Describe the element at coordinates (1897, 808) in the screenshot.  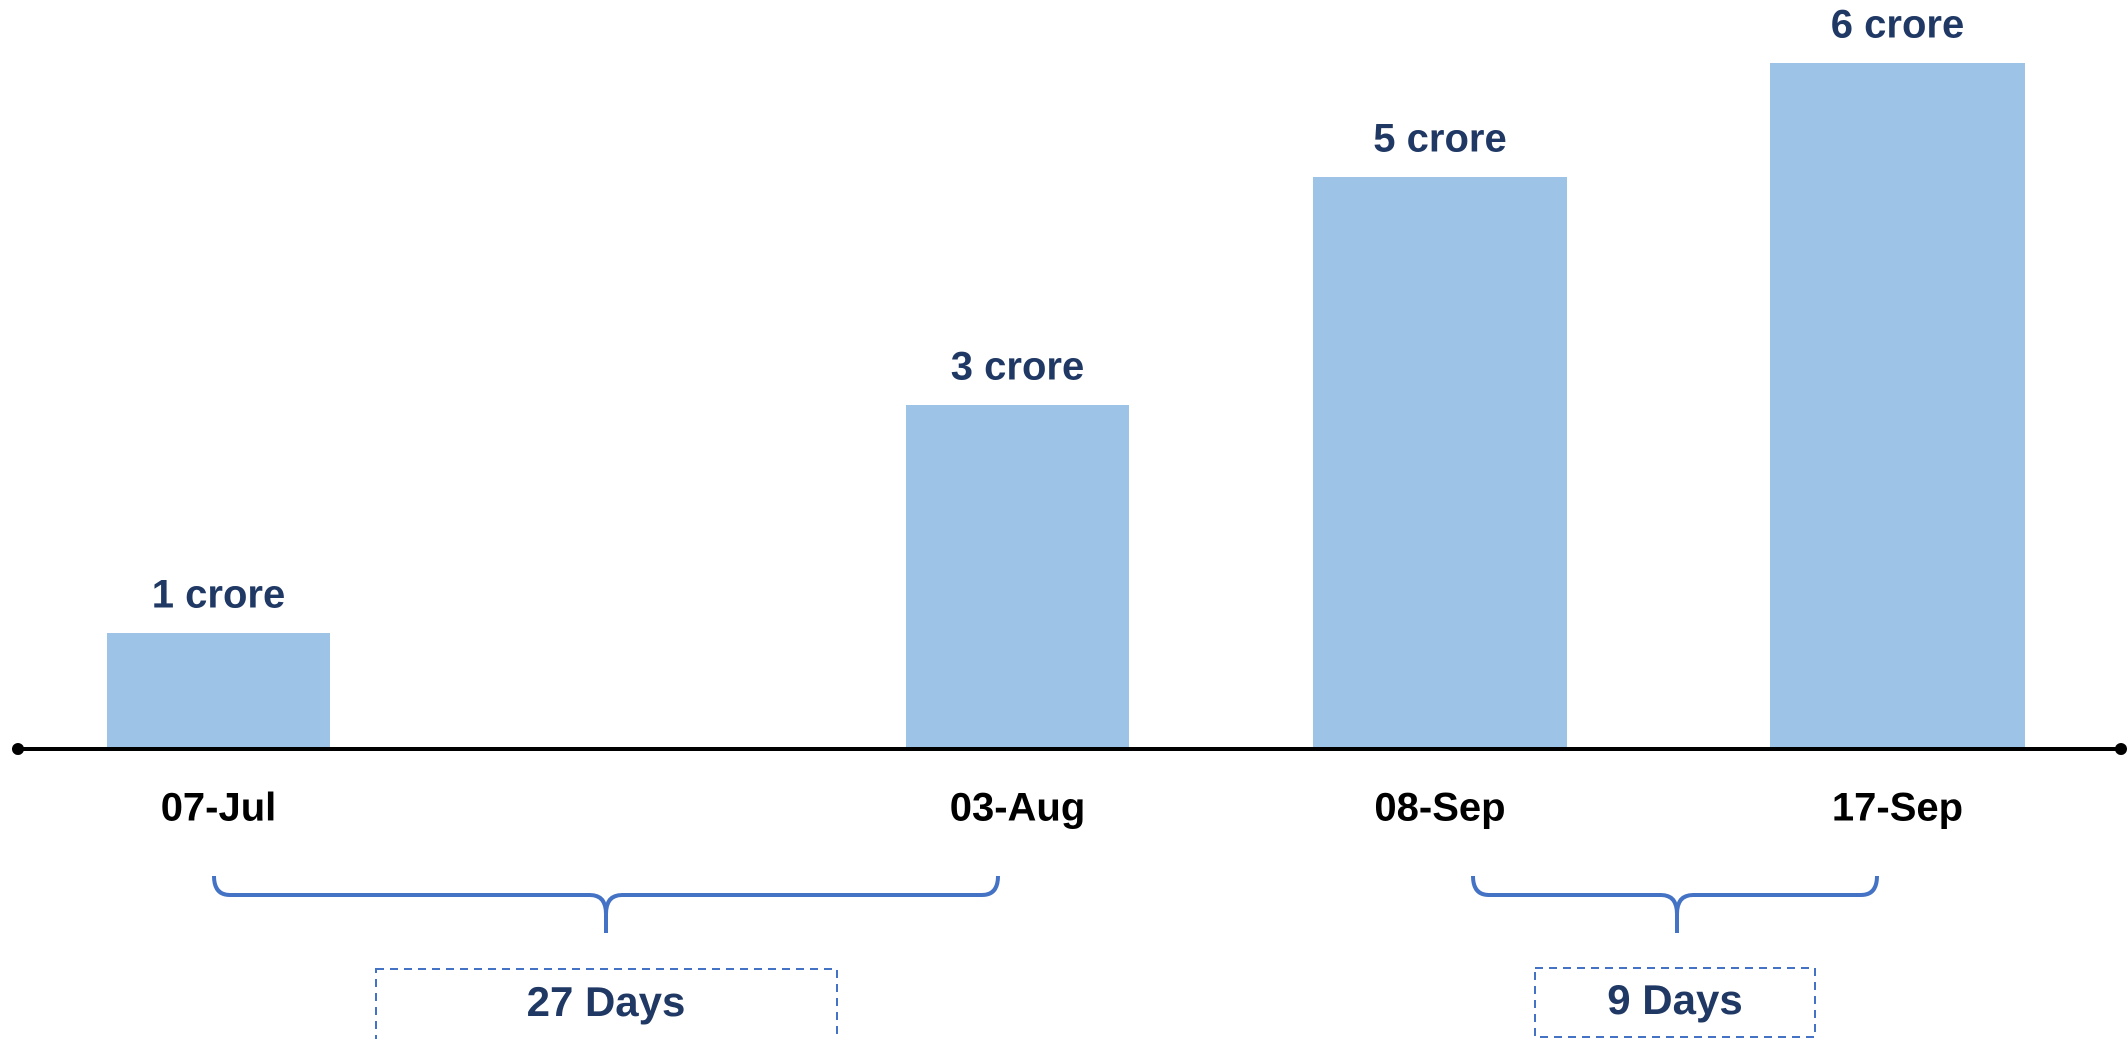
I see `x-tick-label: 17-Sep` at that location.